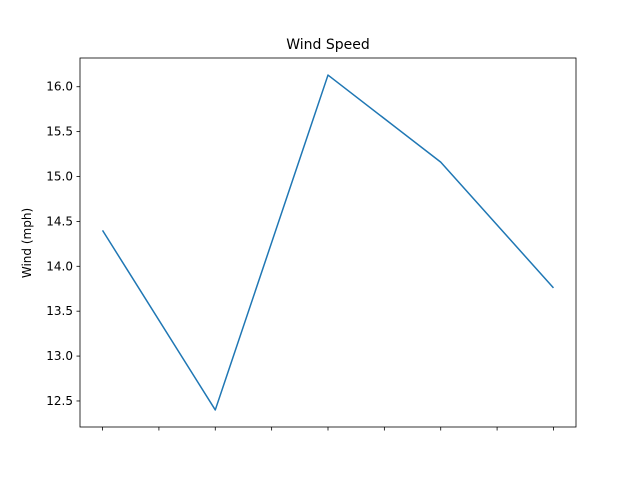  I want to click on y-tick-label: 16.0, so click(59, 87).